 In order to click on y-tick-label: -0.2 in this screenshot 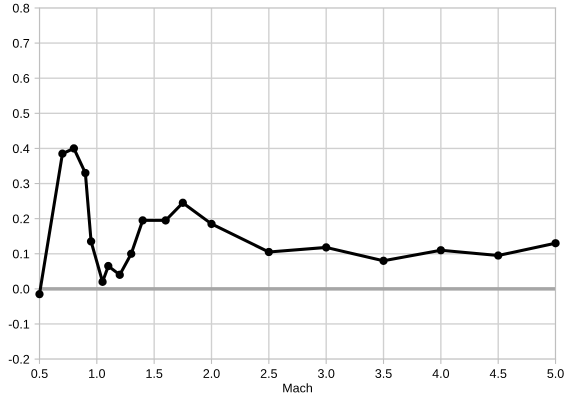, I will do `click(19, 359)`.